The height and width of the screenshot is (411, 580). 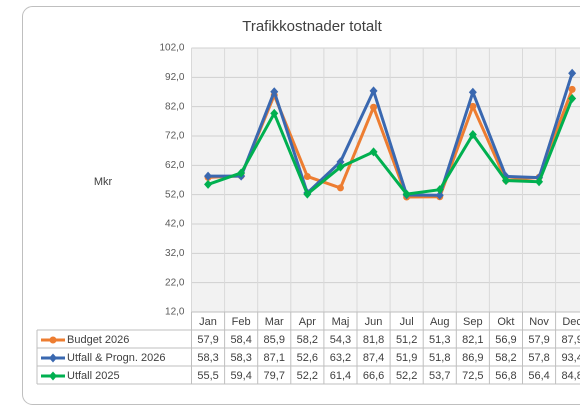 What do you see at coordinates (406, 358) in the screenshot?
I see `table-value: 51,9` at bounding box center [406, 358].